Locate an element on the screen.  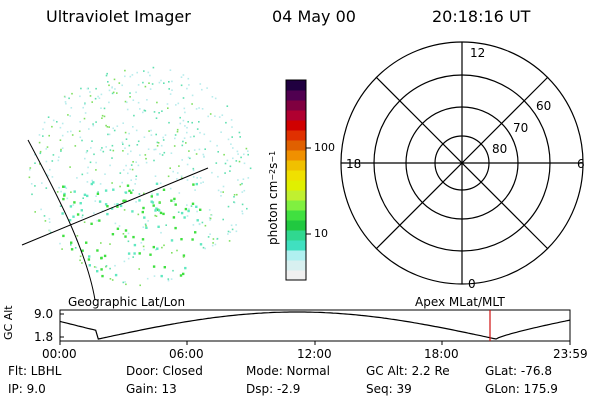
altitude-frame is located at coordinates (315, 325).